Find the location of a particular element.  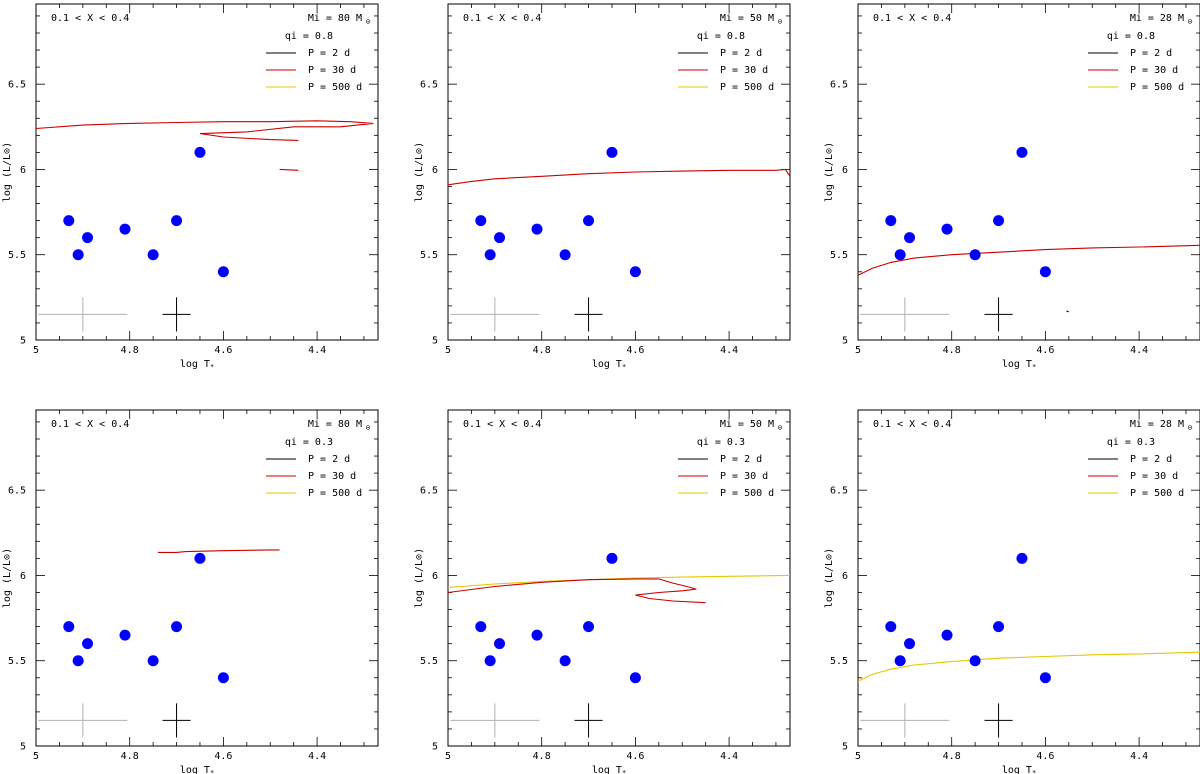

legend-label: P = 30 d is located at coordinates (1154, 476).